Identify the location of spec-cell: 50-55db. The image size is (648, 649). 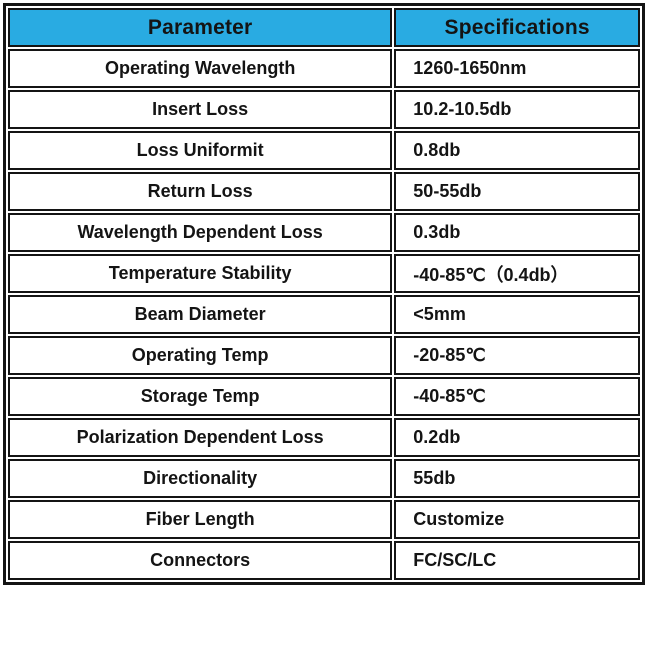
(517, 191).